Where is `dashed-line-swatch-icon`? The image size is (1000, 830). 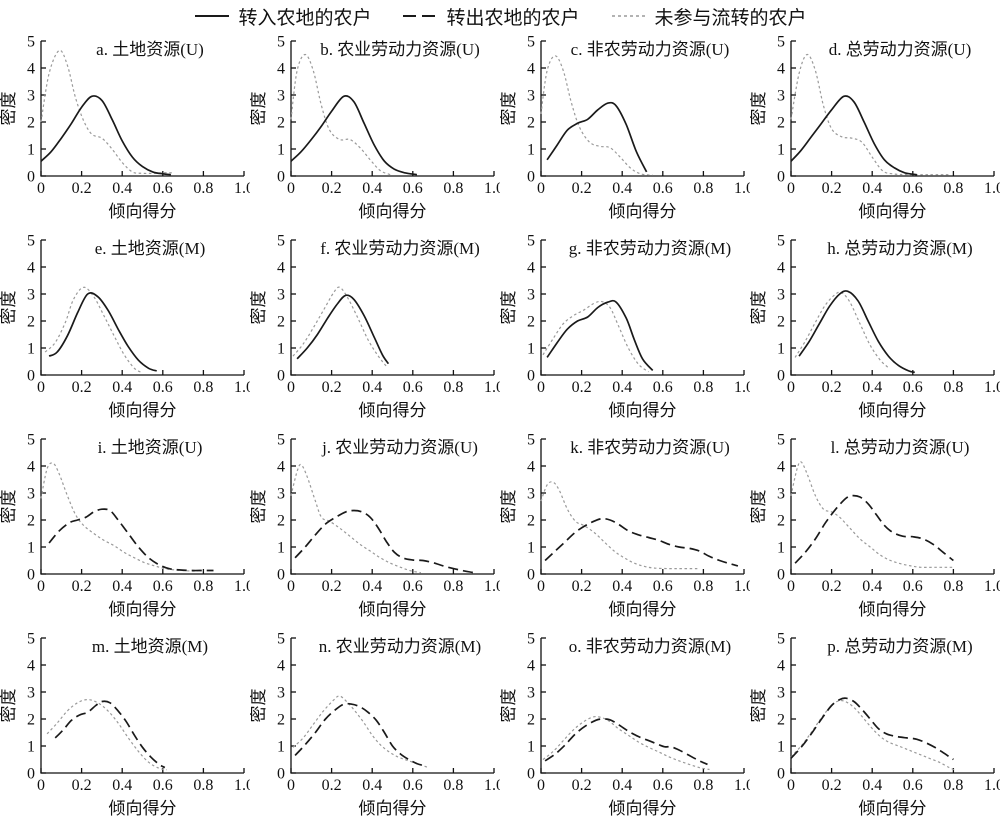 dashed-line-swatch-icon is located at coordinates (420, 16).